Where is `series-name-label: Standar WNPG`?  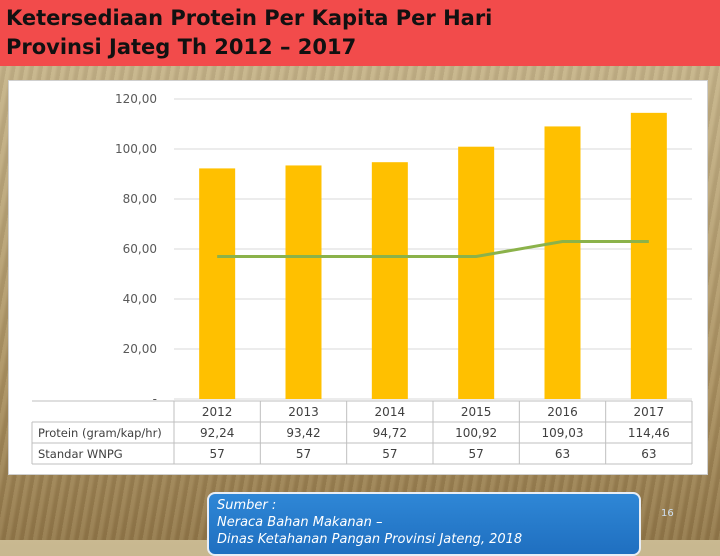 series-name-label: Standar WNPG is located at coordinates (80, 454).